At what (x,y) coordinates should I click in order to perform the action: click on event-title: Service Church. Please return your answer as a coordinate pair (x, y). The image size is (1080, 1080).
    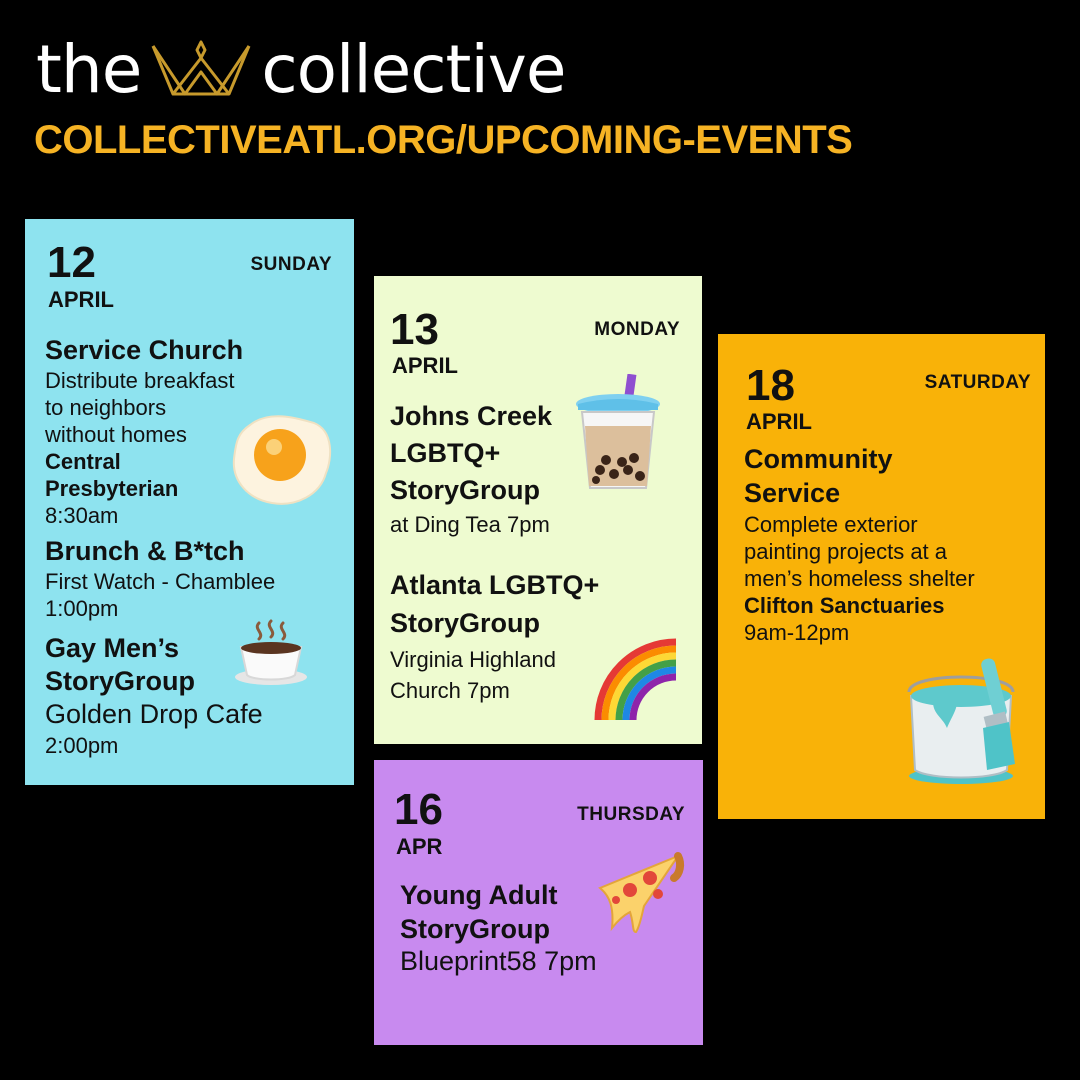
    Looking at the image, I should click on (144, 350).